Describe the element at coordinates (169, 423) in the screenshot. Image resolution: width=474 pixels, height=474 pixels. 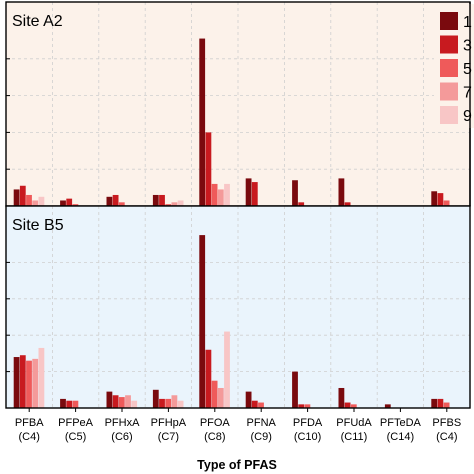
I see `x-tick-label-name: PFHpA` at that location.